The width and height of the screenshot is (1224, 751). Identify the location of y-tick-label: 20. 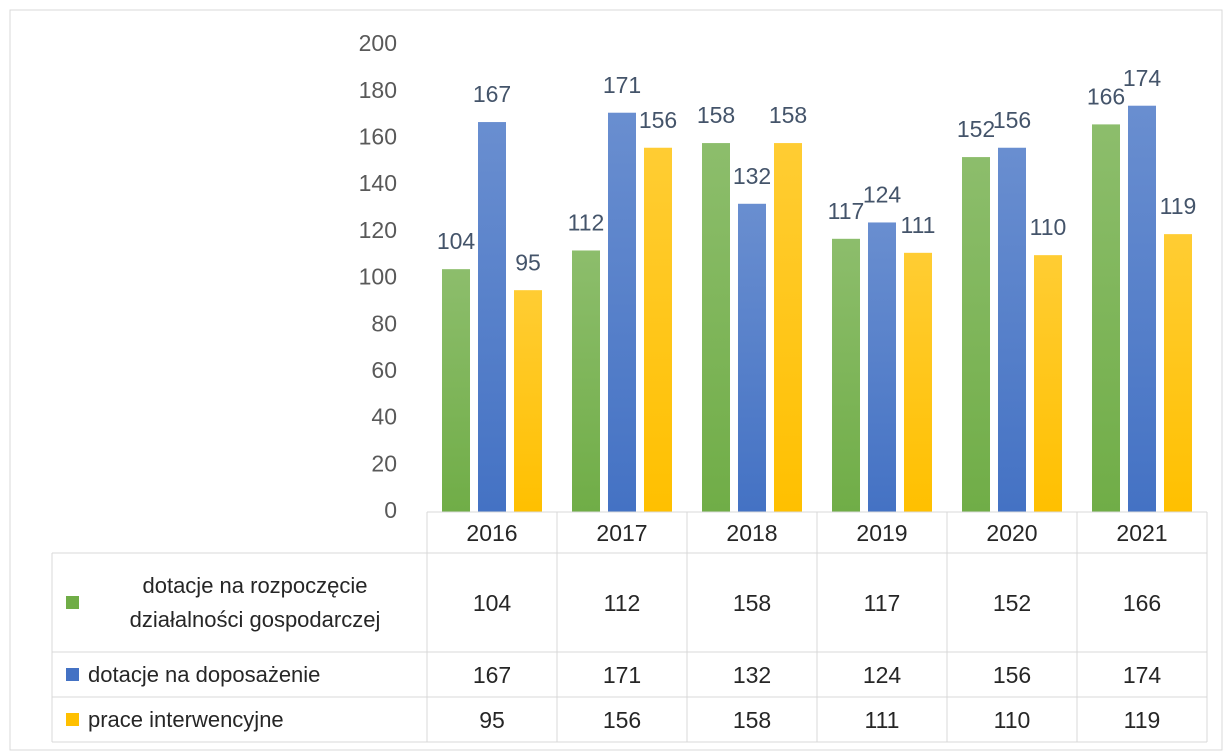
(384, 463).